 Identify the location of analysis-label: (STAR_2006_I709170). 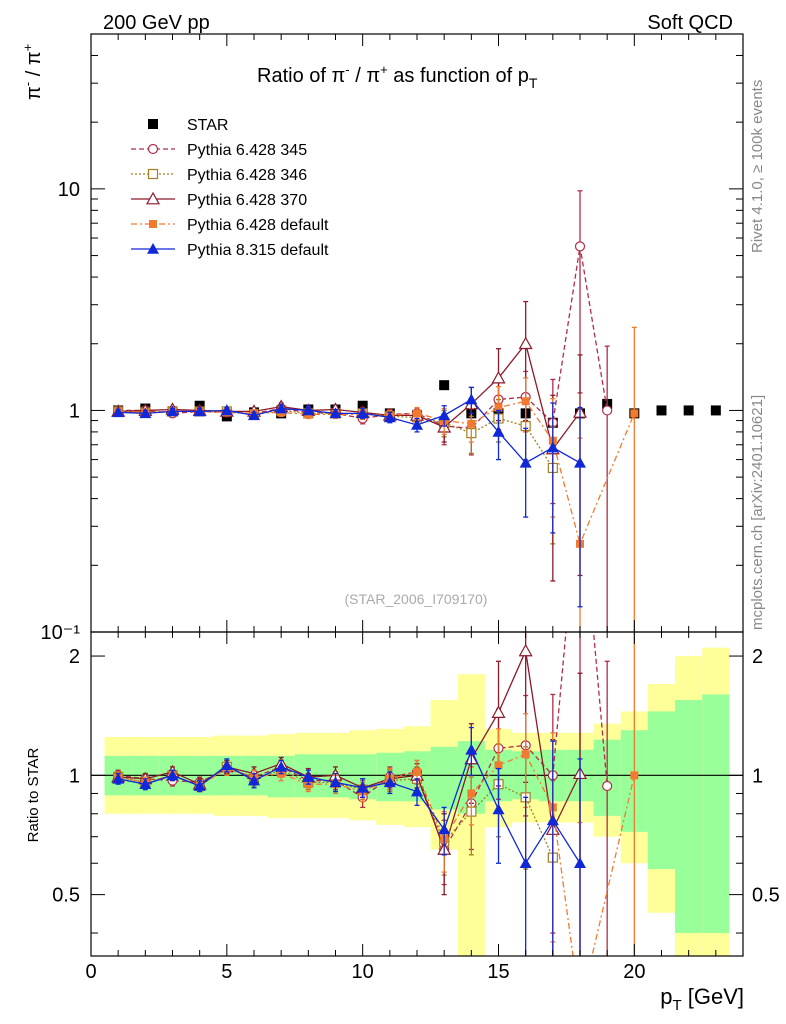
(416, 599).